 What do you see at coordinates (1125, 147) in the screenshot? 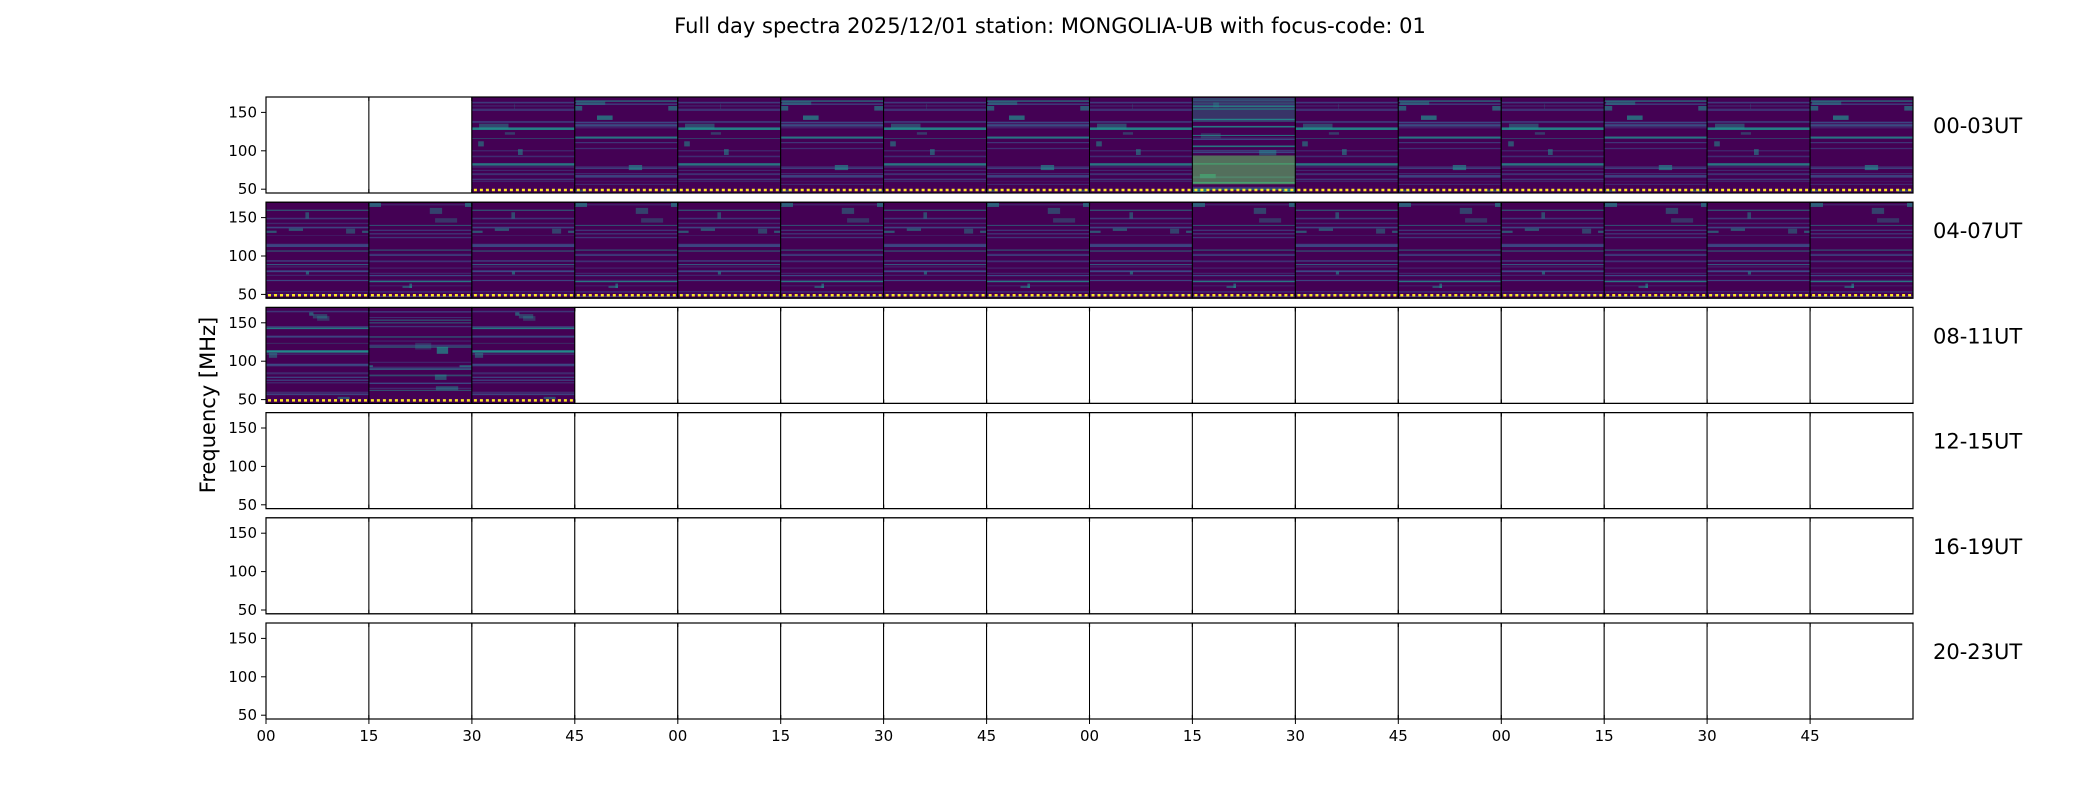
I see `row-00-03UT: 150 100 50 00-03UT` at bounding box center [1125, 147].